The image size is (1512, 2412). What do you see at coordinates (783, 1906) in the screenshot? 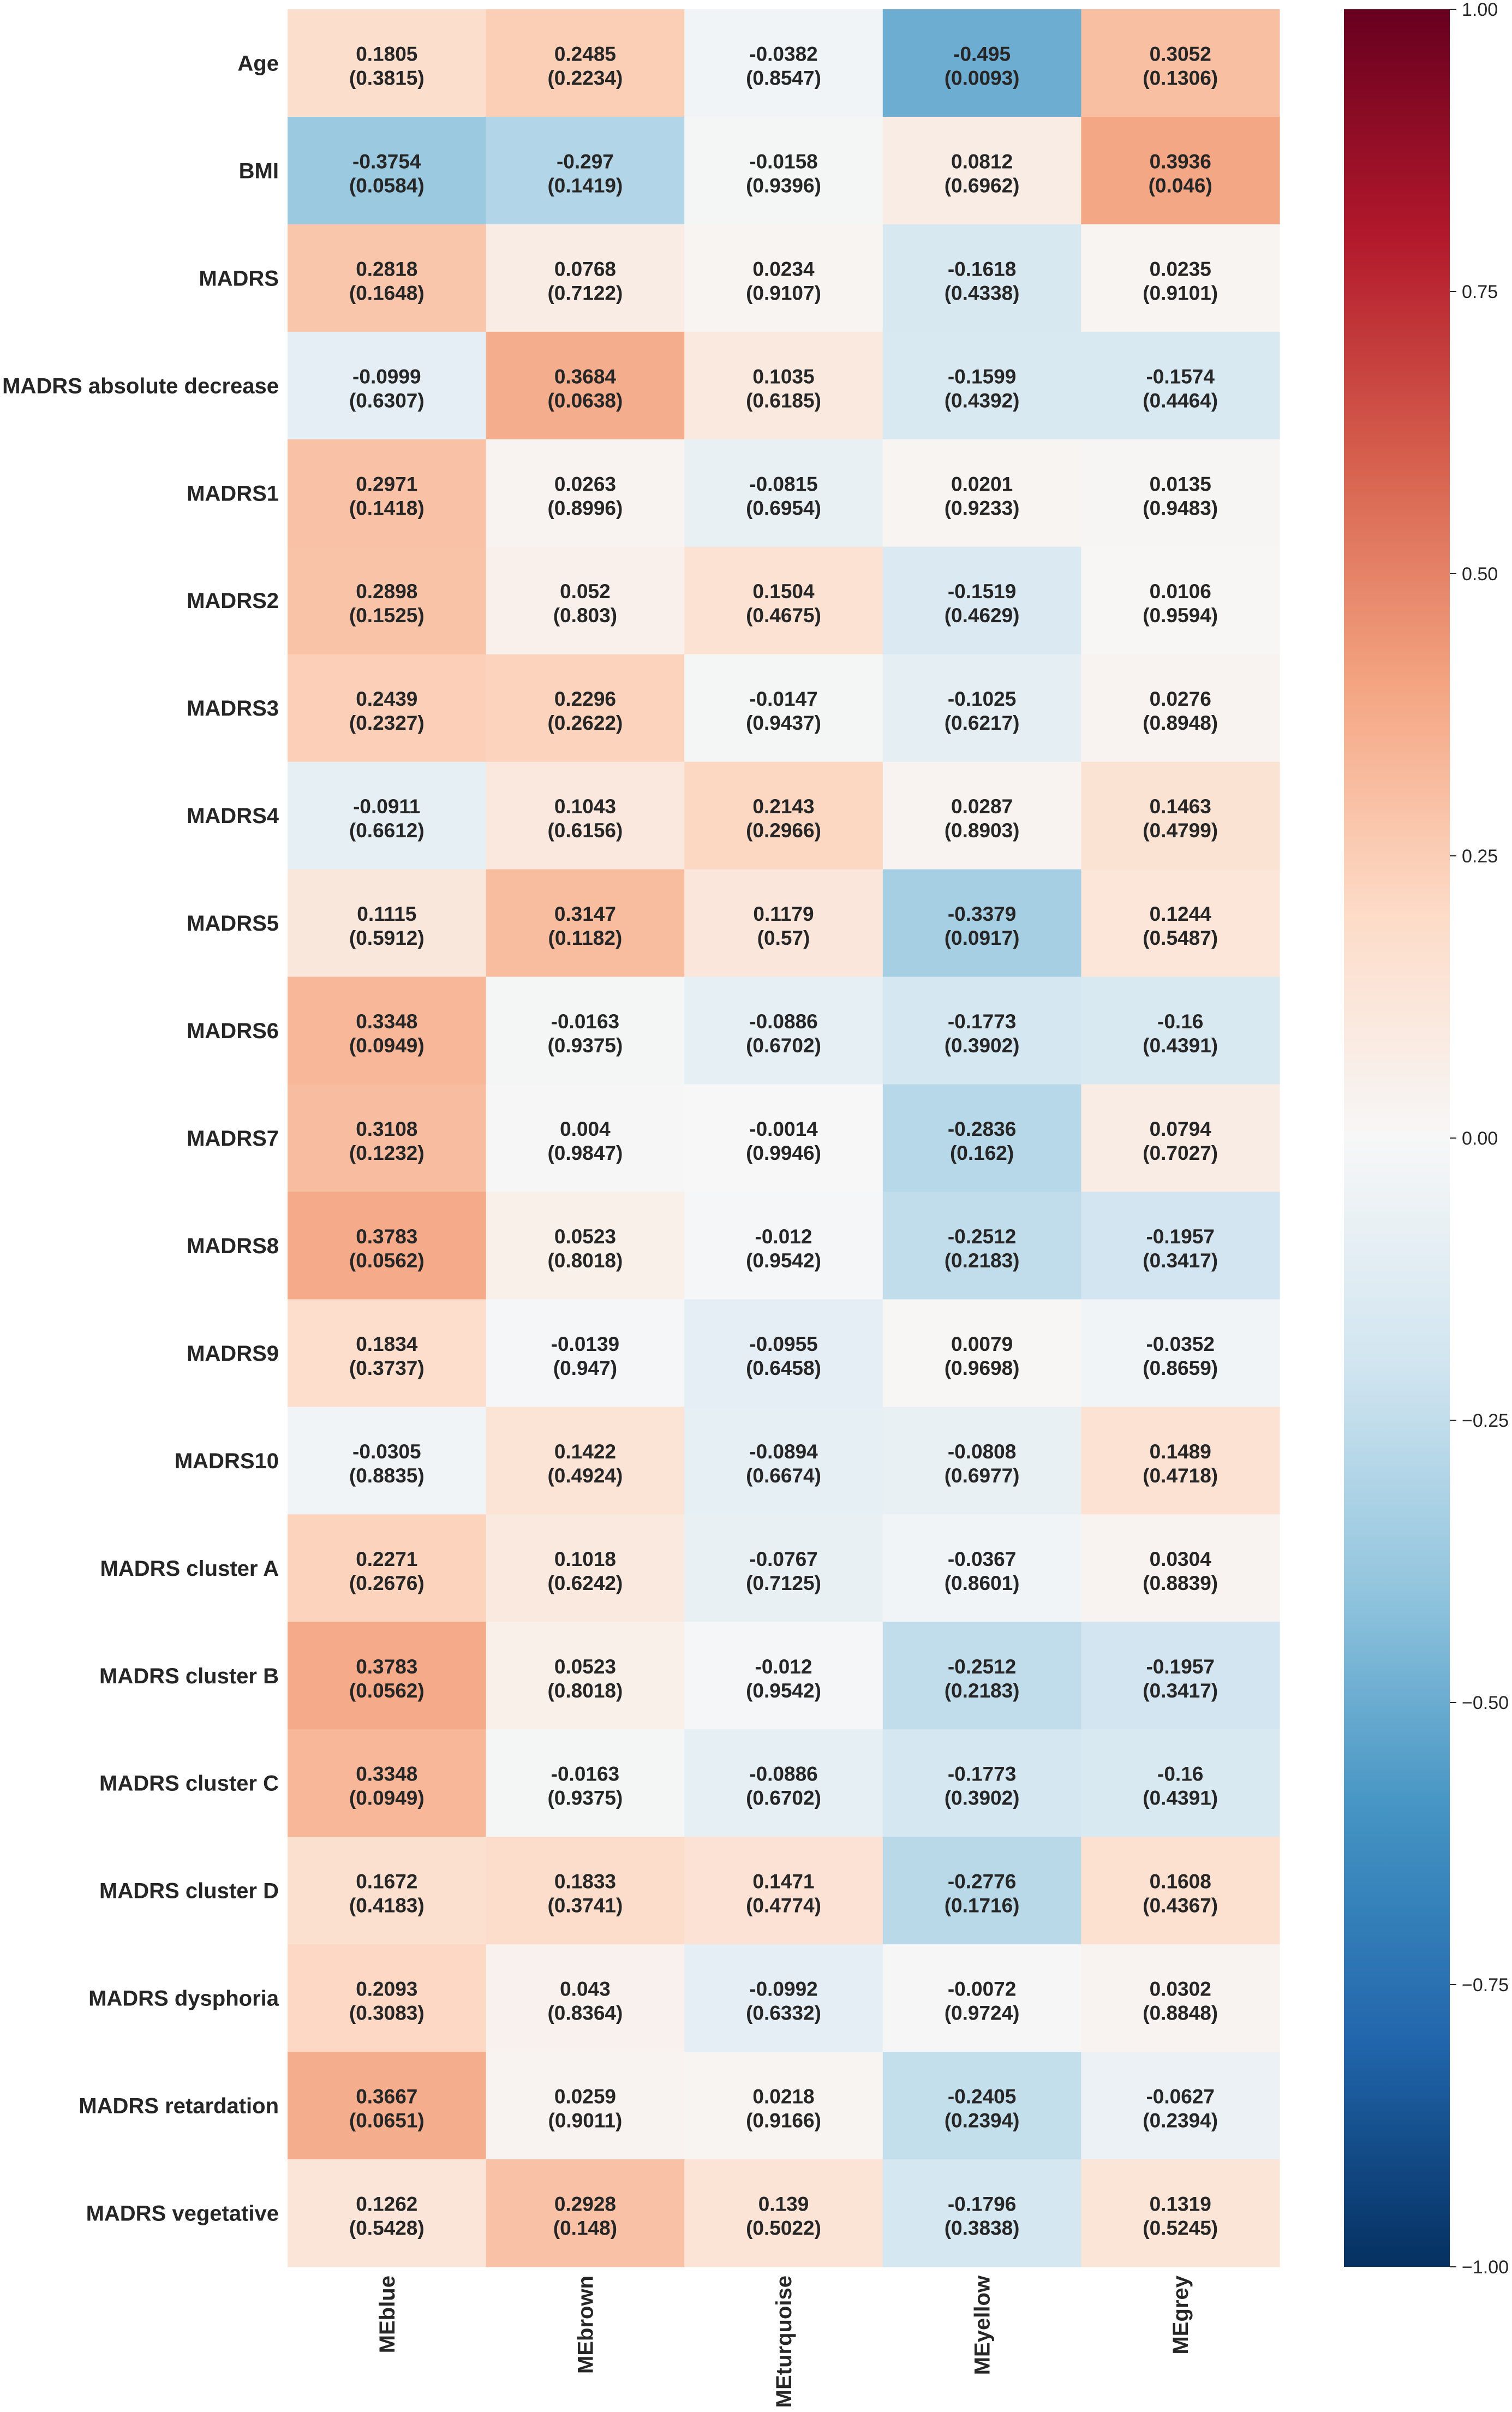
I see `cell-pvalue-label: (0.4774)` at bounding box center [783, 1906].